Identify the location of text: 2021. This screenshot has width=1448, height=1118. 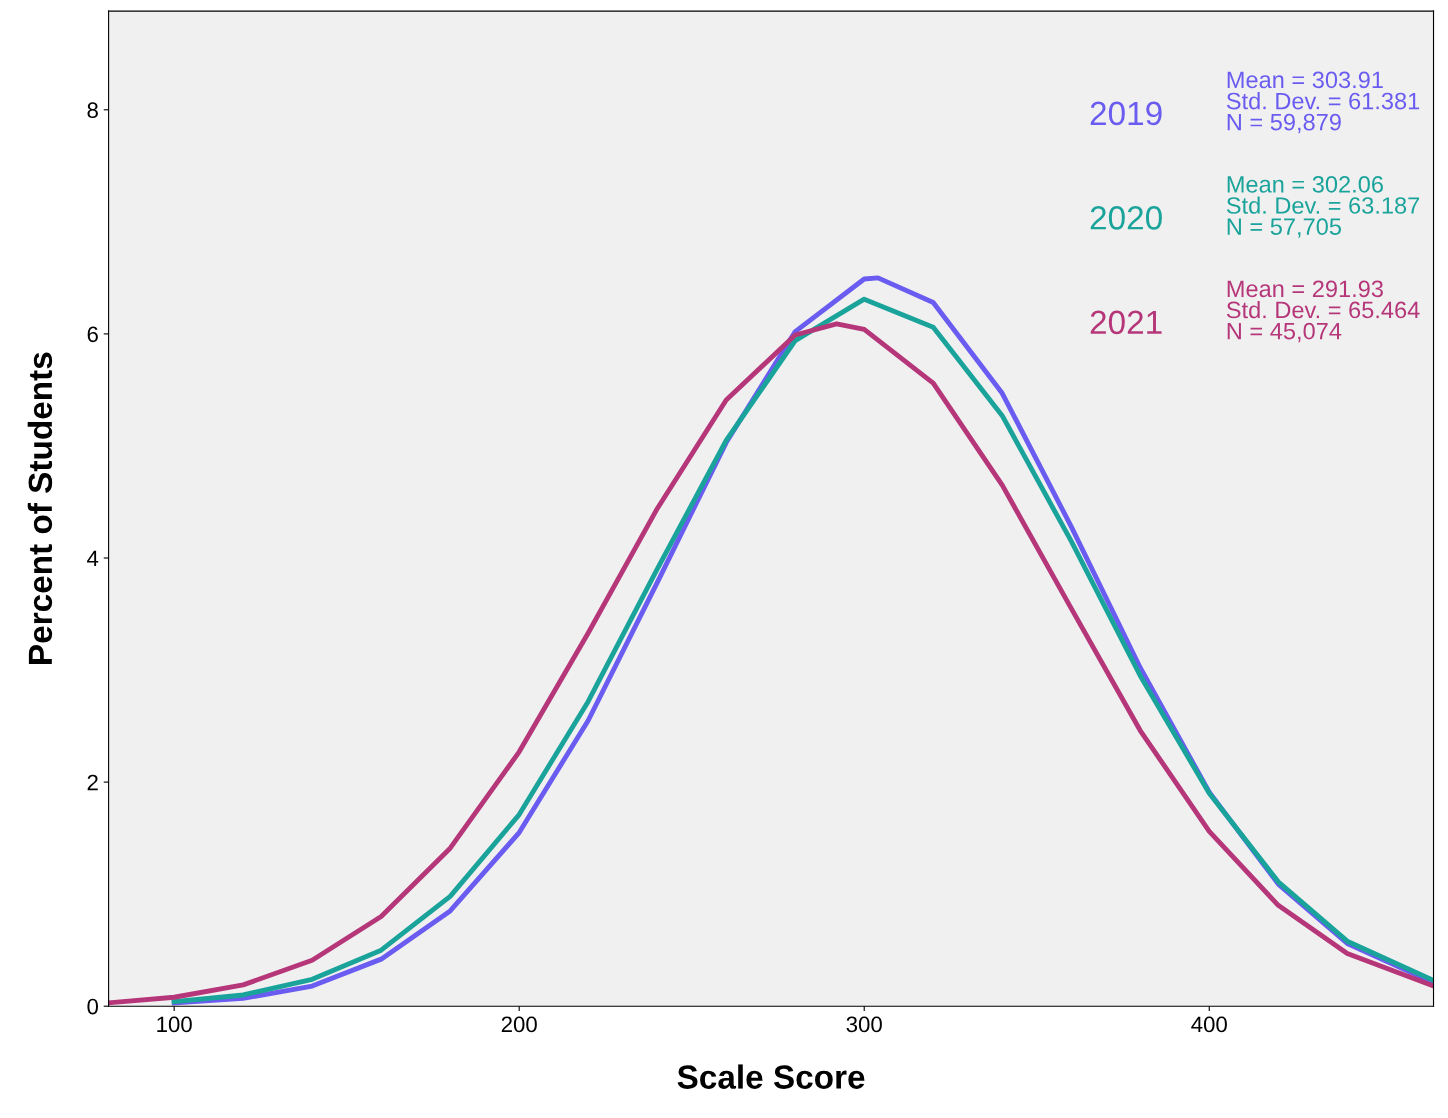
(1126, 322).